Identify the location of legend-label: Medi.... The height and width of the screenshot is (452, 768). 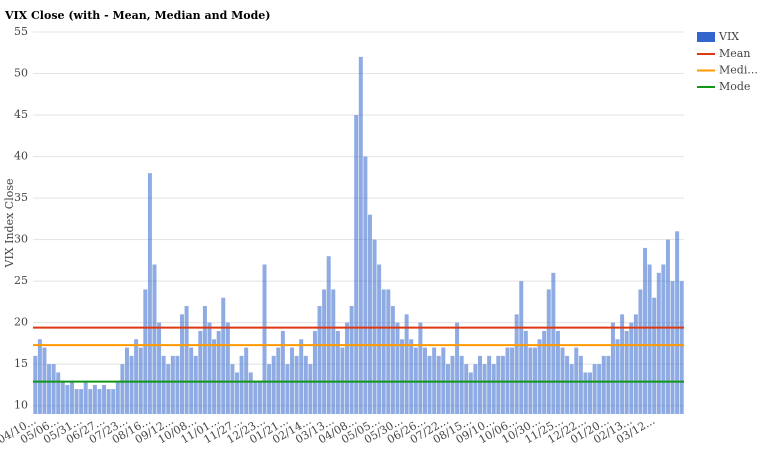
(738, 70).